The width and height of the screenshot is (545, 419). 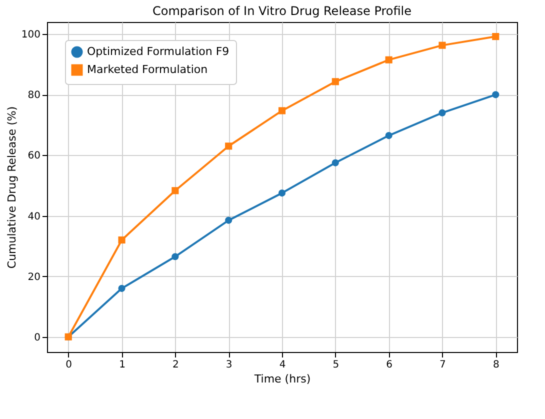 What do you see at coordinates (34, 277) in the screenshot?
I see `y-tick-label: 20` at bounding box center [34, 277].